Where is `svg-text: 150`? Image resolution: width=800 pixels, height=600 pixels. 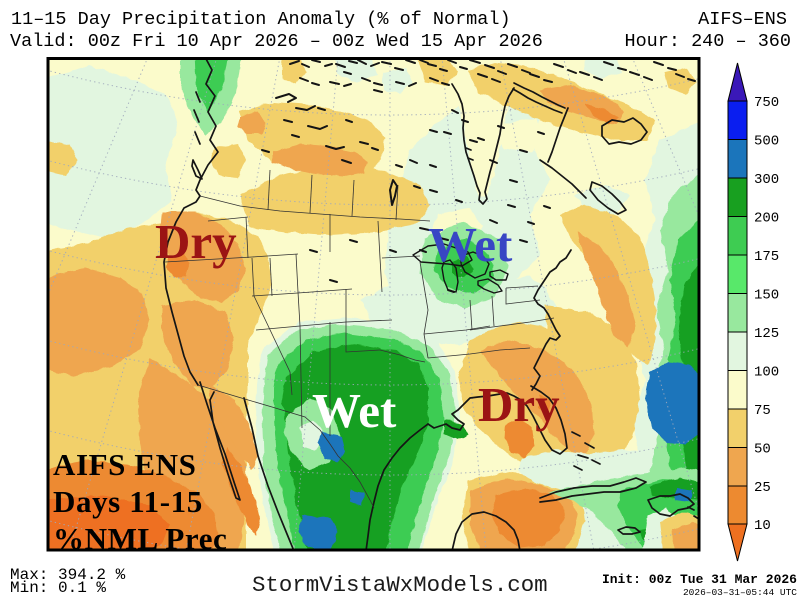 svg-text: 150 is located at coordinates (766, 296).